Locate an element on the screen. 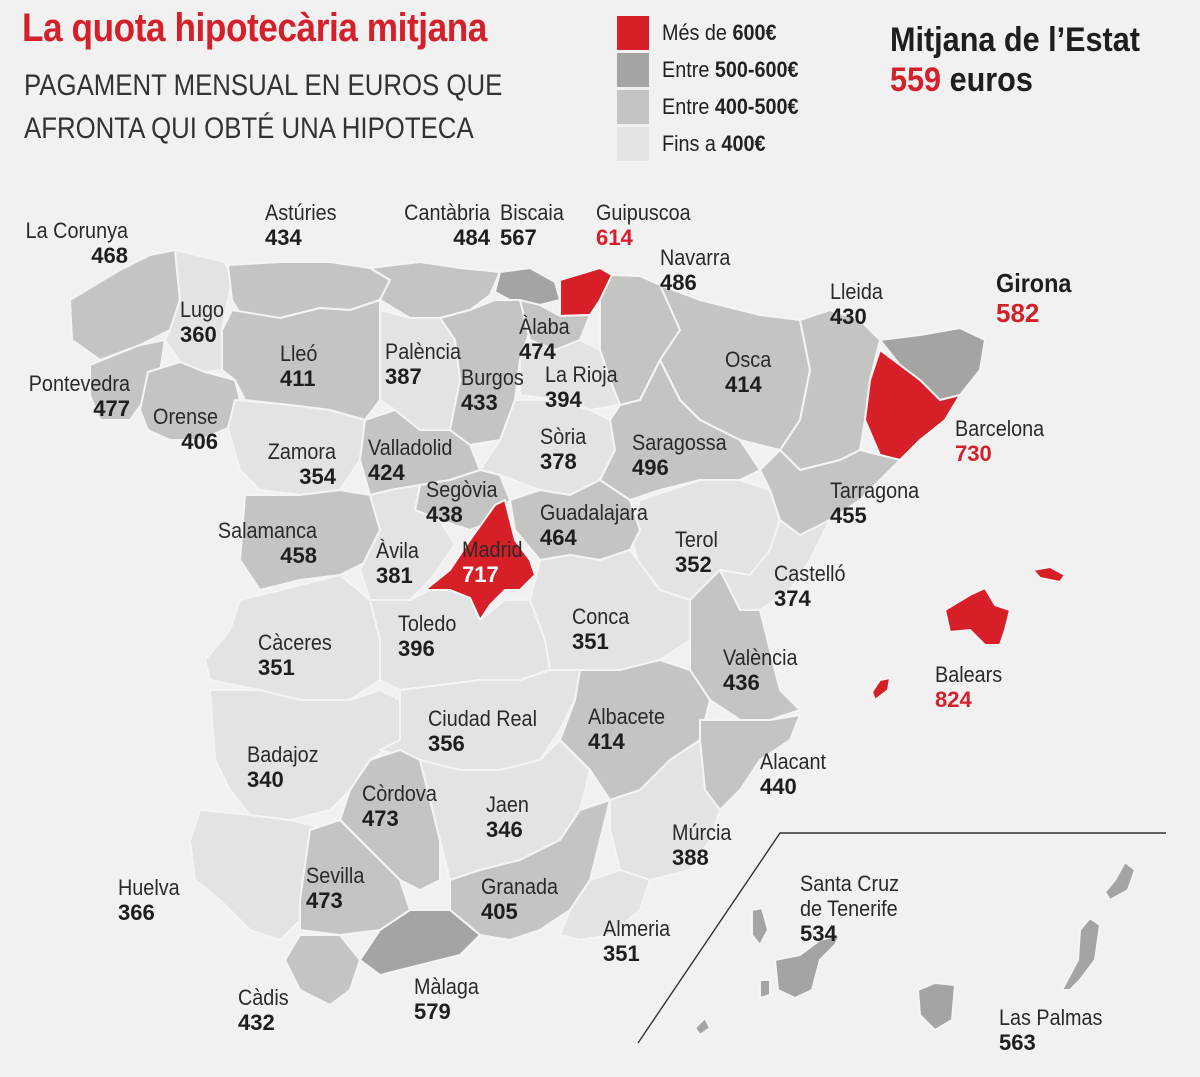 The height and width of the screenshot is (1077, 1200). label-lleo: Lleó 411 is located at coordinates (299, 366).